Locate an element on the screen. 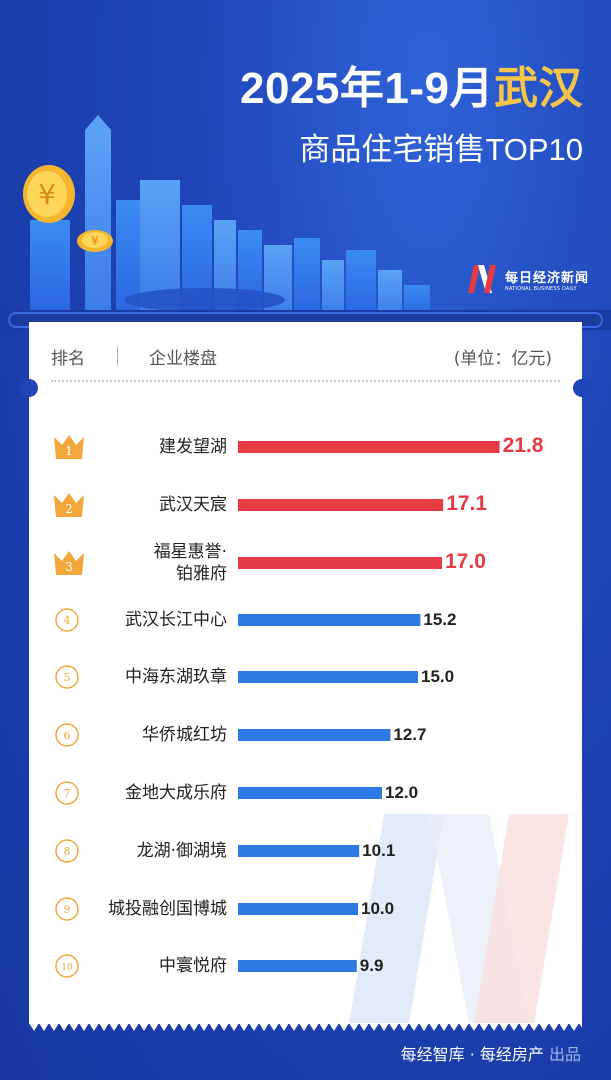 Image resolution: width=611 pixels, height=1080 pixels. brand-name-cn: 每日经济新闻 is located at coordinates (547, 278).